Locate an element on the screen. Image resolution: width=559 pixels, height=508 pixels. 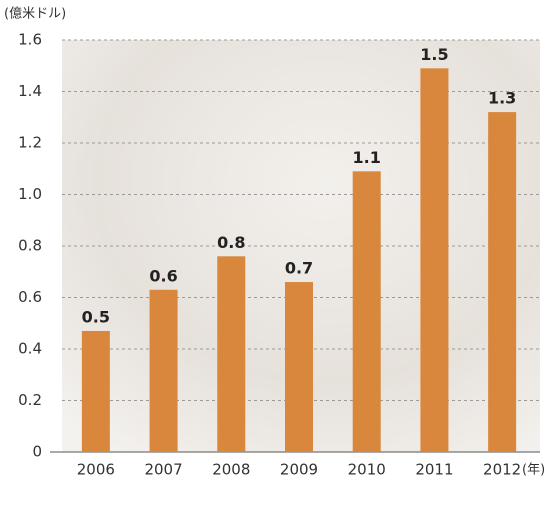
x-tick-label: 2012 is located at coordinates (502, 470).